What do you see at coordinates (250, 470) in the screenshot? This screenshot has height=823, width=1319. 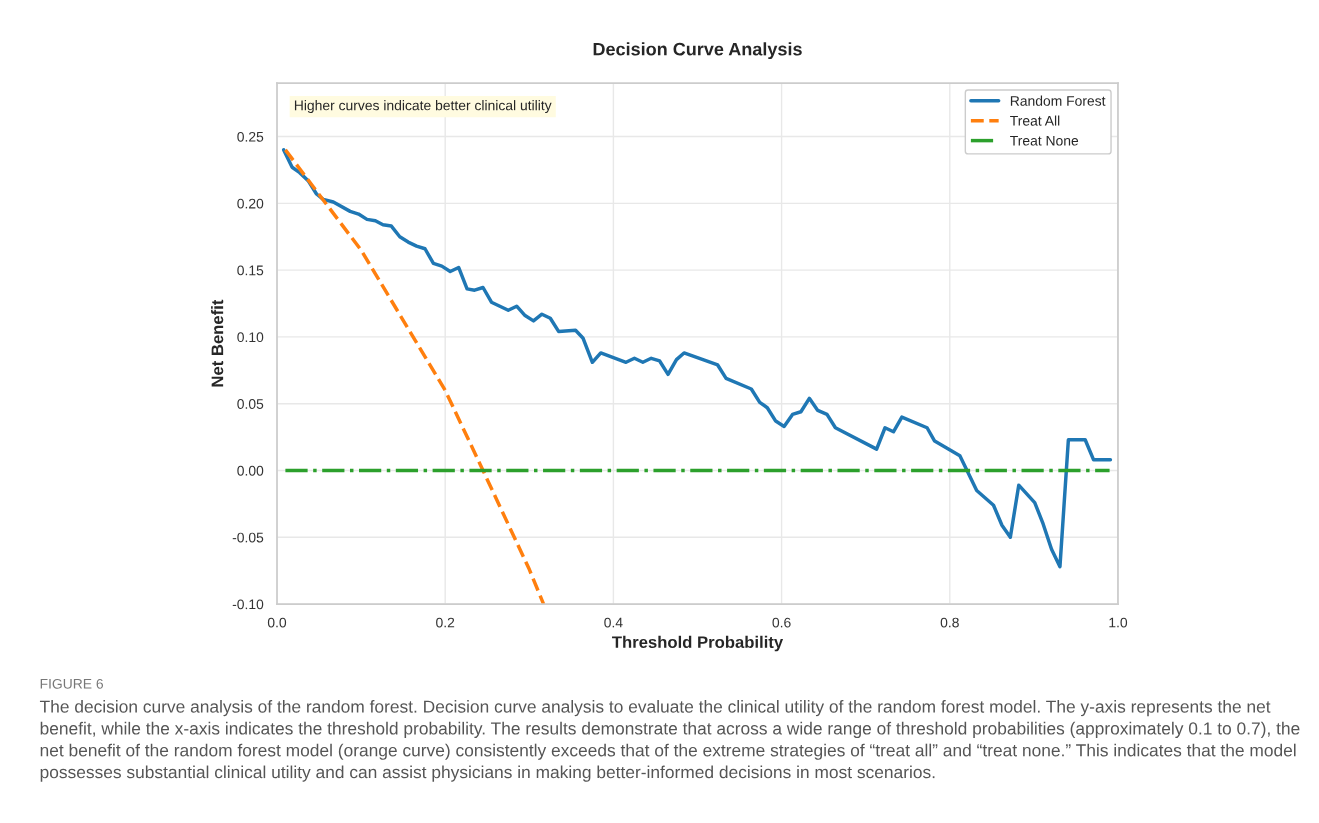 I see `y-tick-label: 0.00` at bounding box center [250, 470].